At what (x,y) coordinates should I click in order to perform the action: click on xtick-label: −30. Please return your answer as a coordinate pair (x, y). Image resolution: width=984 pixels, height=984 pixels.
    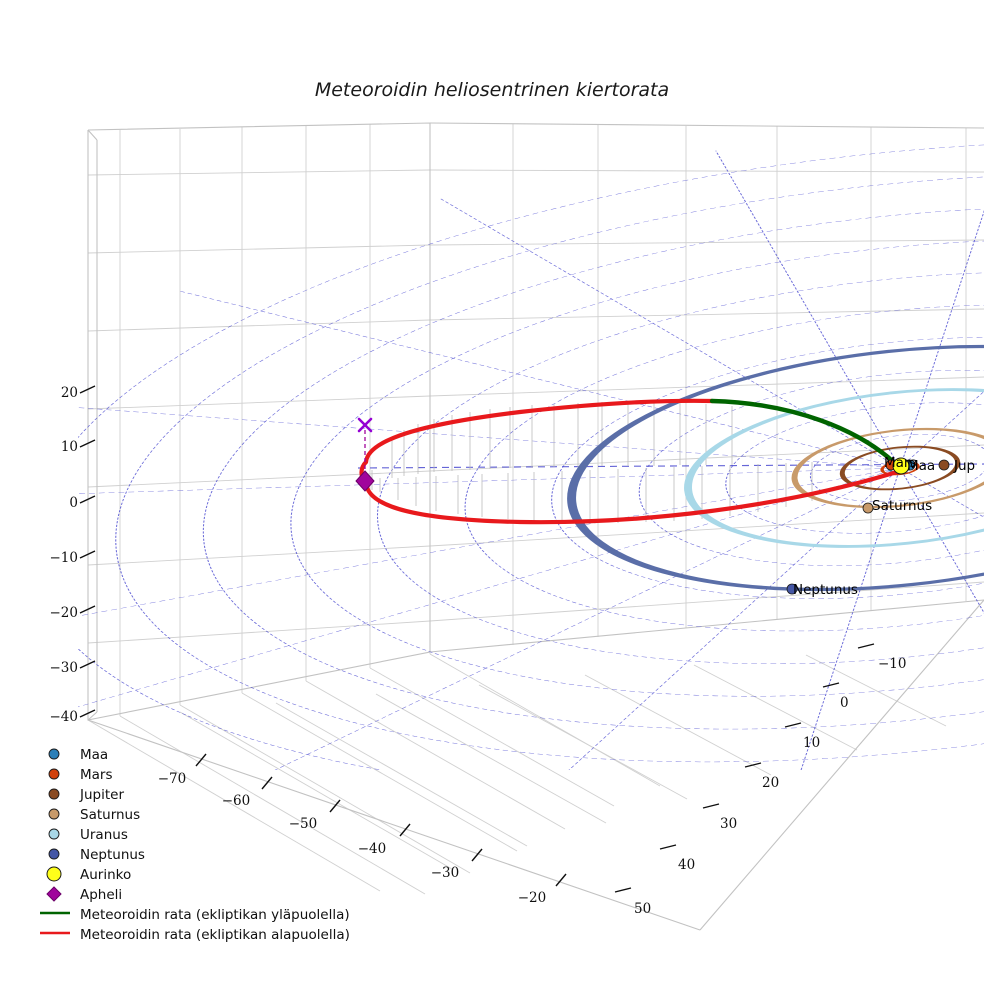
    Looking at the image, I should click on (445, 873).